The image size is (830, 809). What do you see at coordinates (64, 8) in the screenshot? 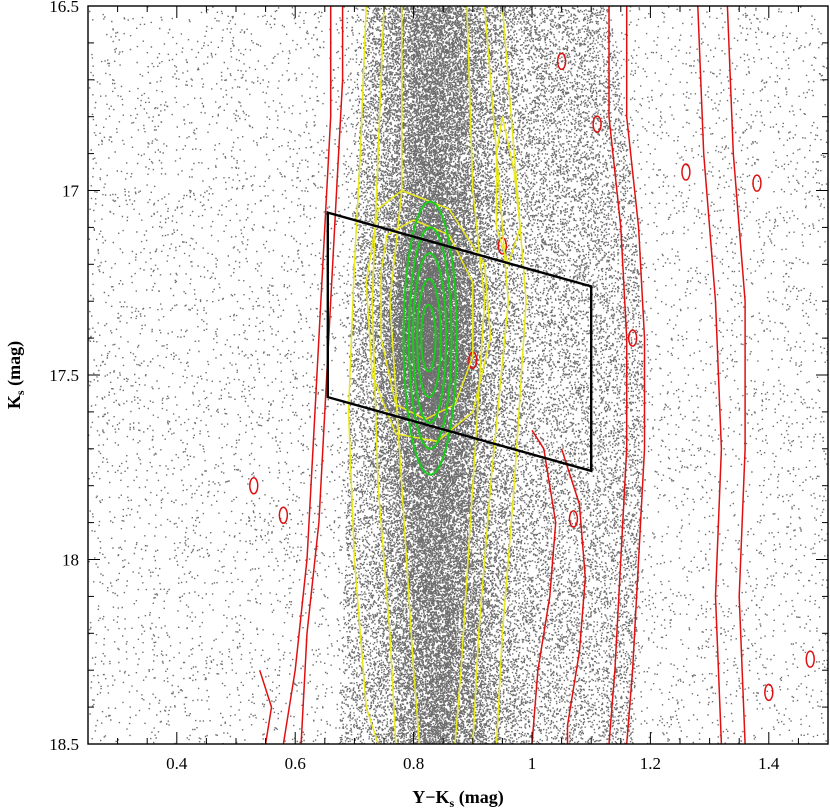
I see `y-tick-label: 16.5` at bounding box center [64, 8].